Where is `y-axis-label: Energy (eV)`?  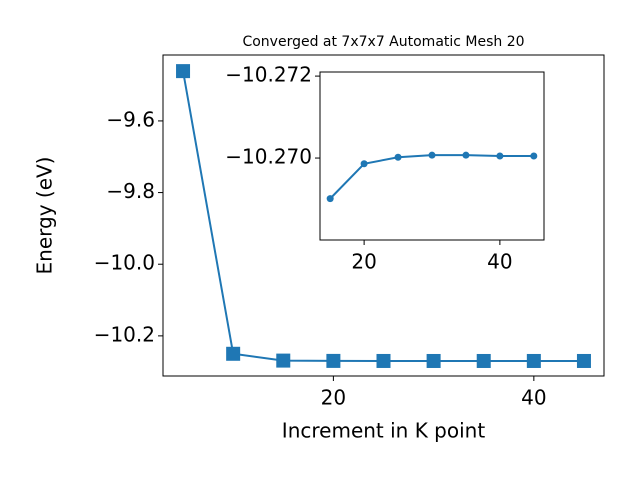 y-axis-label: Energy (eV) is located at coordinates (45, 216).